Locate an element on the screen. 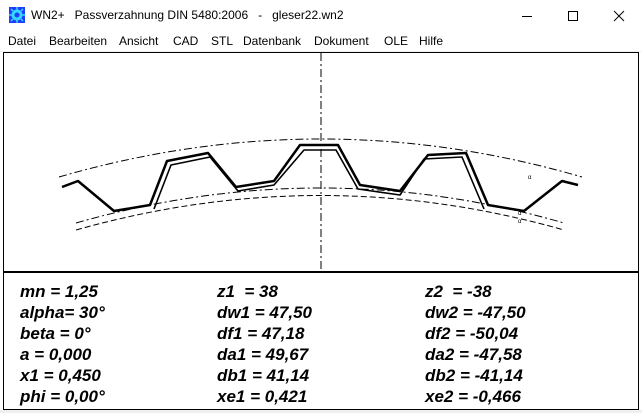 The width and height of the screenshot is (642, 413). param-mn: mn = 1,25 is located at coordinates (59, 291).